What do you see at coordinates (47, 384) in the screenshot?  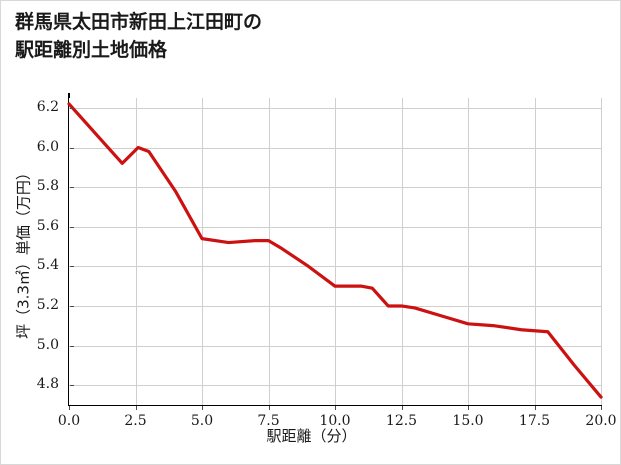 I see `y-tick-label: 4.8` at bounding box center [47, 384].